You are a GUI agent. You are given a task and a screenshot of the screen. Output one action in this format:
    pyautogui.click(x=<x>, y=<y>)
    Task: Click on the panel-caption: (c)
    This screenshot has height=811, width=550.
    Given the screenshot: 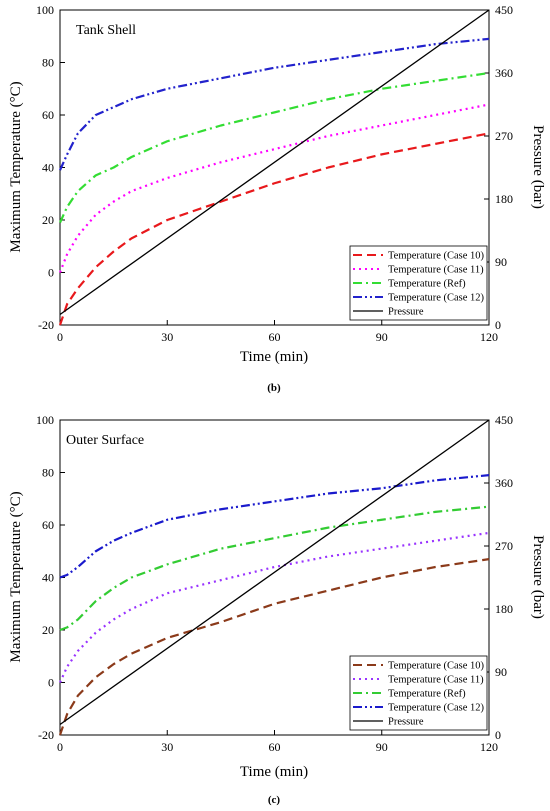 What is the action you would take?
    pyautogui.click(x=274, y=800)
    